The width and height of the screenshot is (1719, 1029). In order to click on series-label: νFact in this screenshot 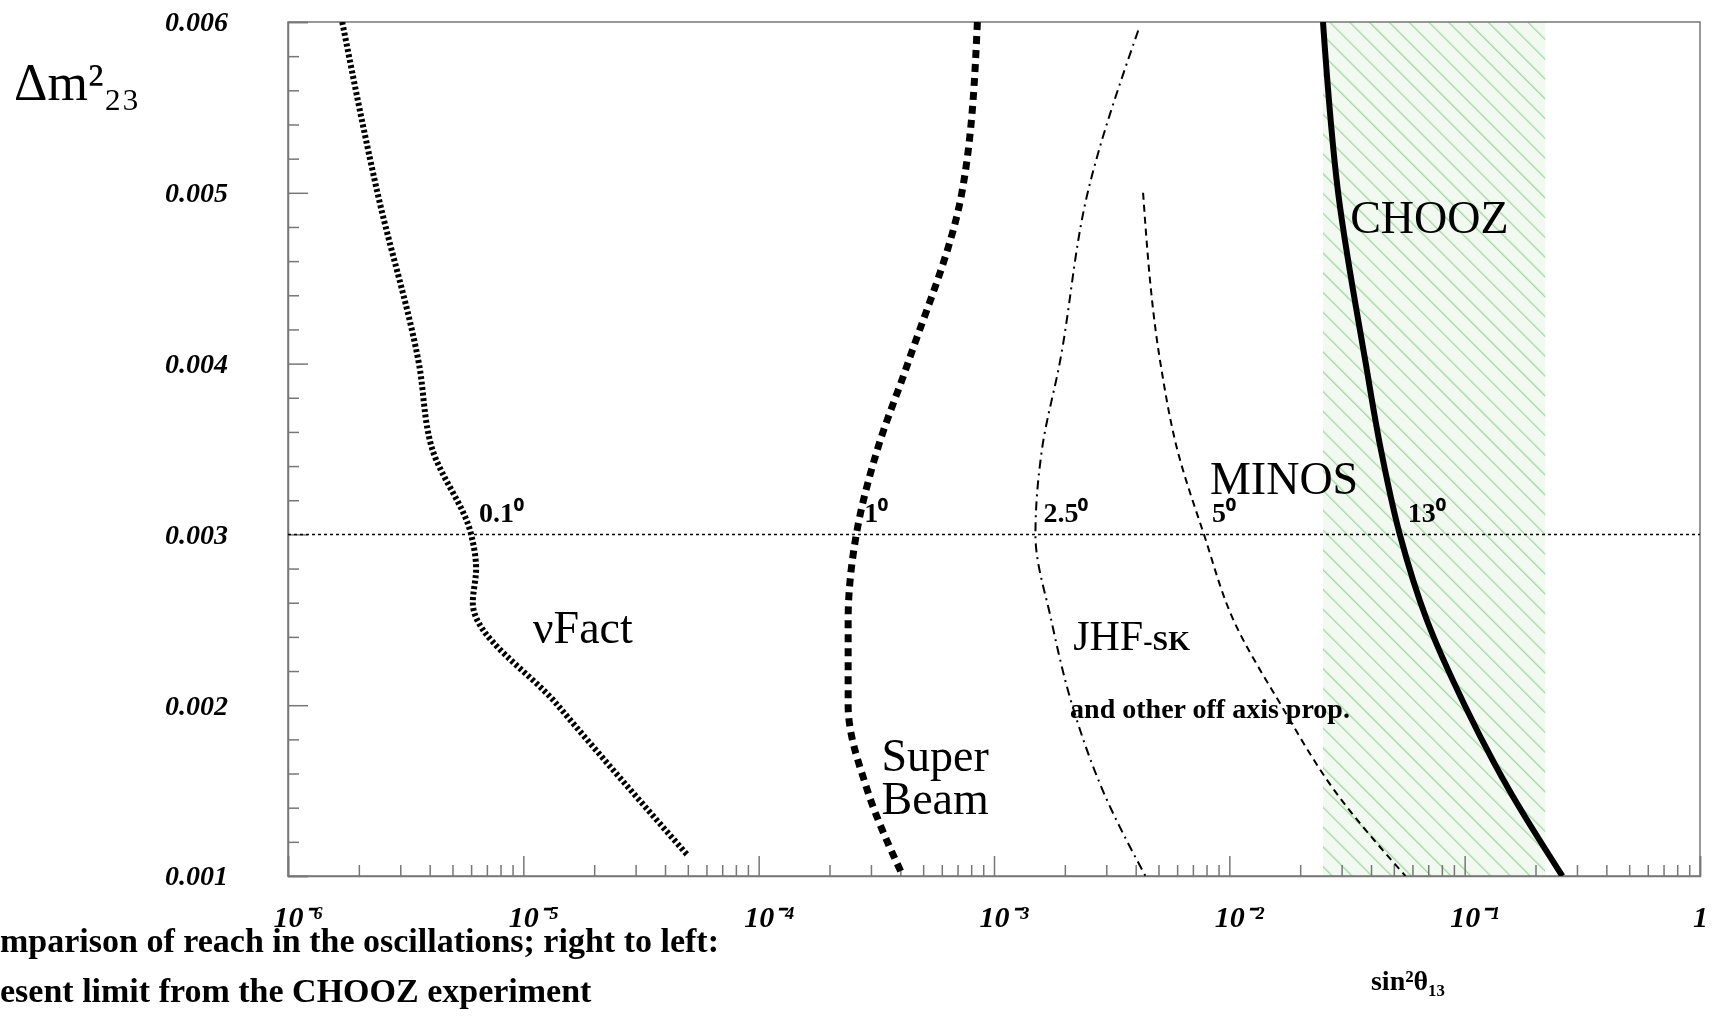, I will do `click(583, 627)`.